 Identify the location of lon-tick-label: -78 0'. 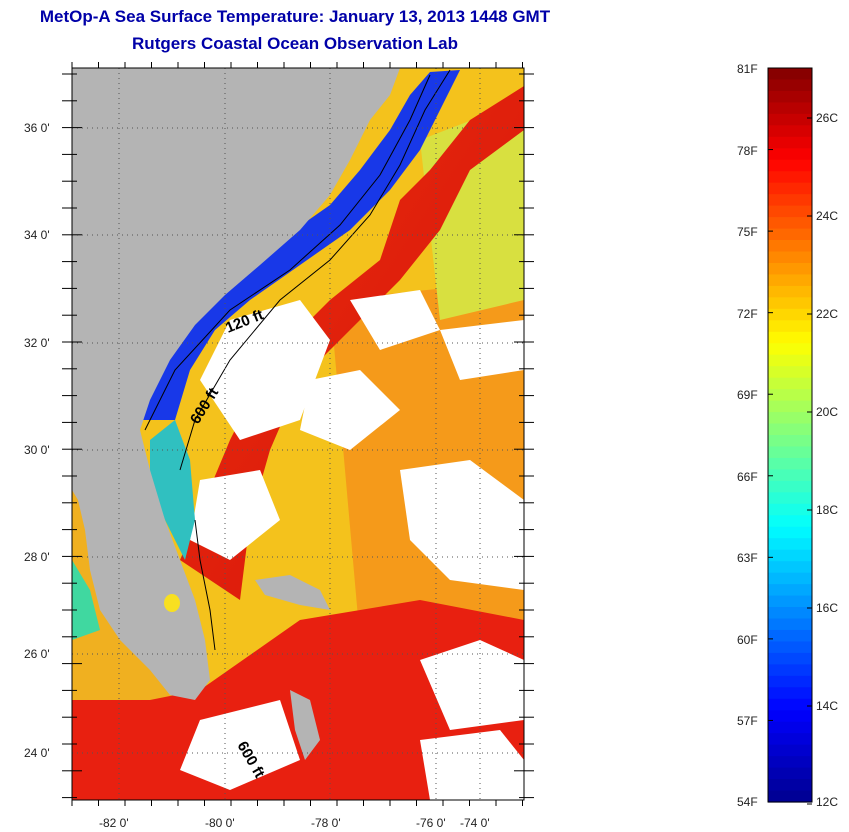
(326, 823).